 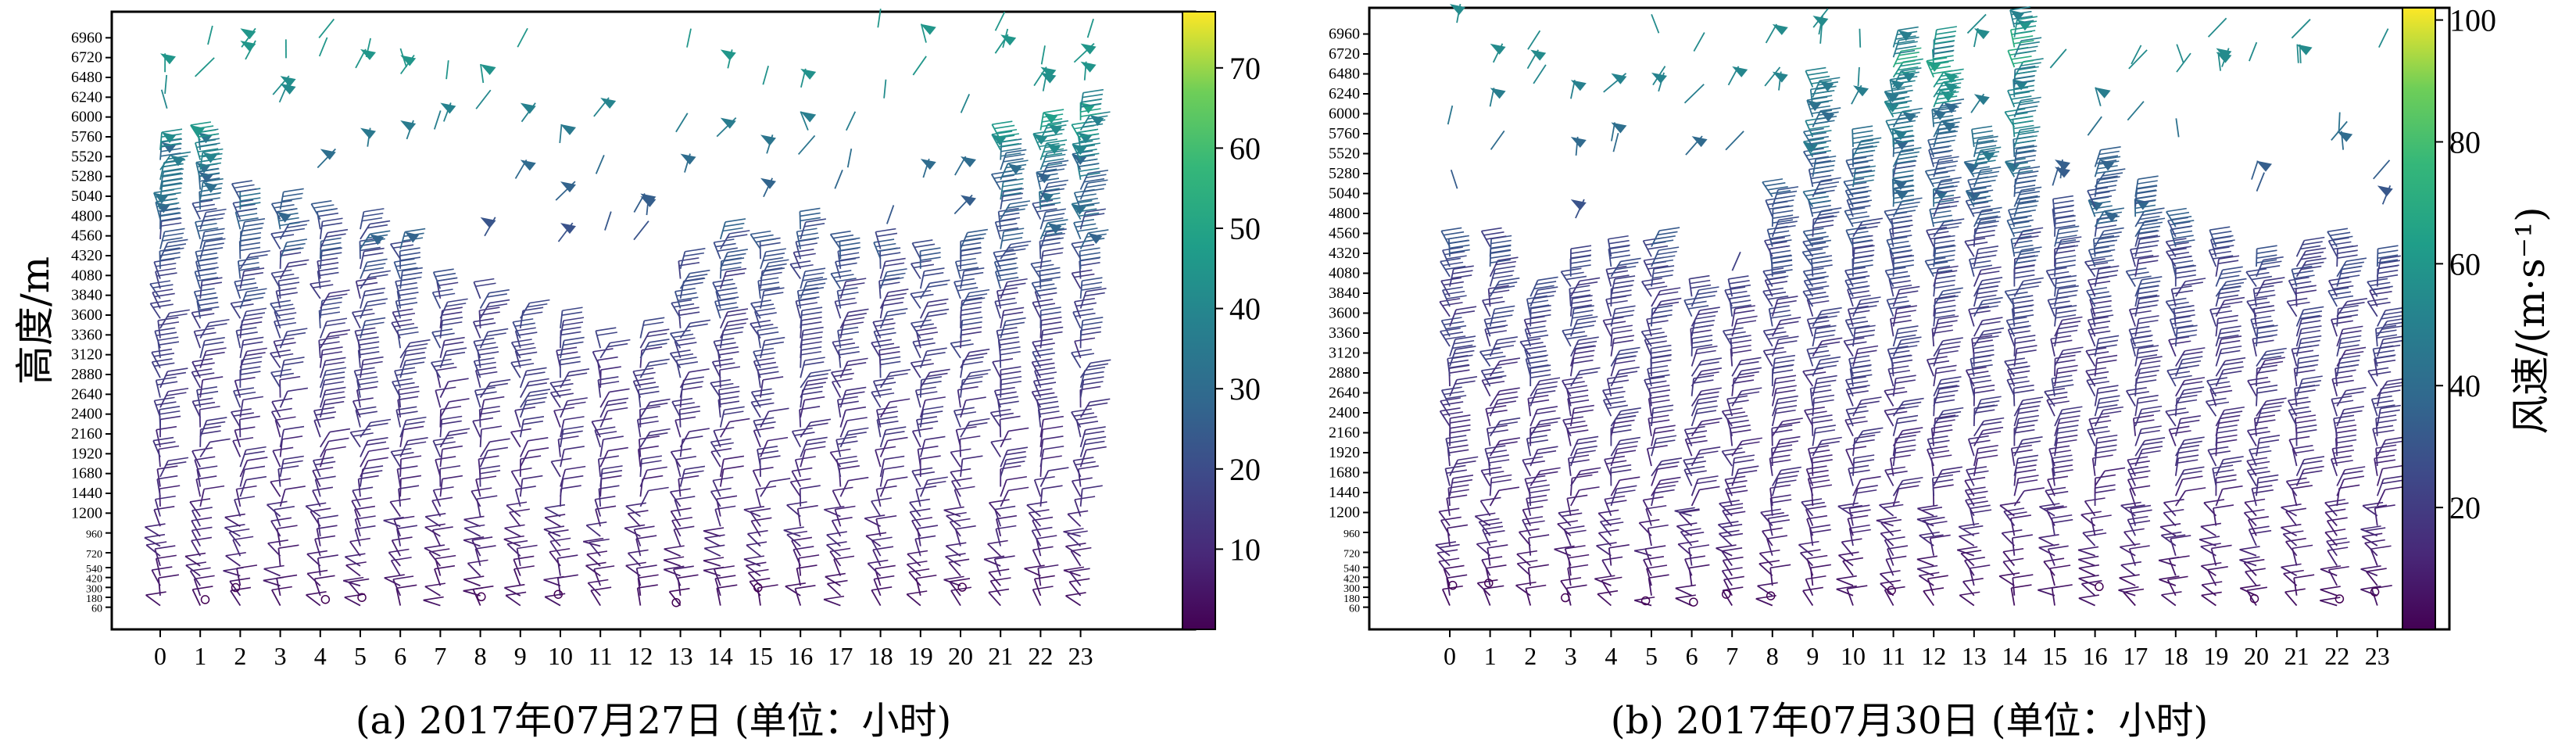 What do you see at coordinates (1344, 512) in the screenshot?
I see `ytick-label: 1200` at bounding box center [1344, 512].